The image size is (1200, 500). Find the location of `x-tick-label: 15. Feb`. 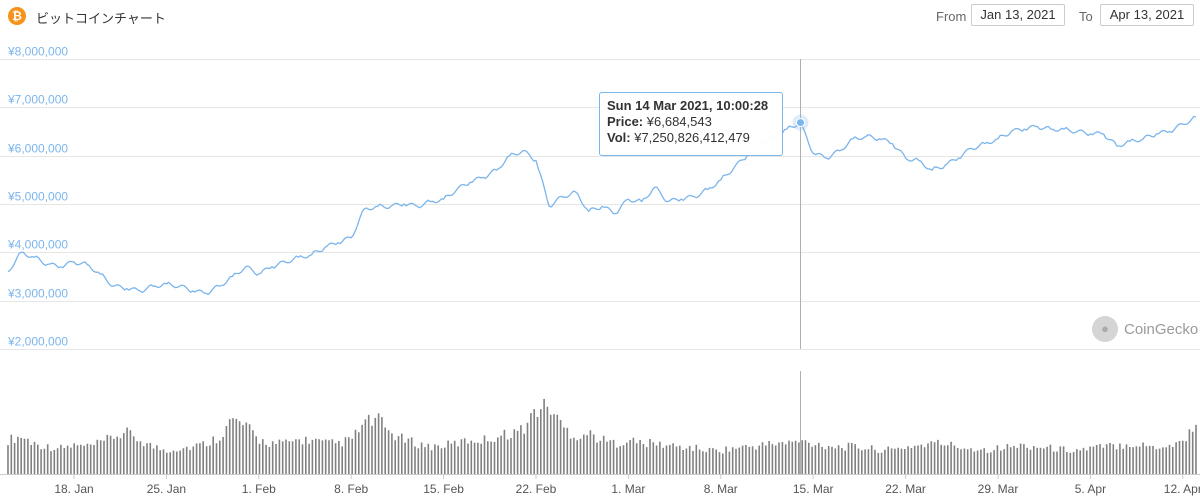

x-tick-label: 15. Feb is located at coordinates (443, 489).